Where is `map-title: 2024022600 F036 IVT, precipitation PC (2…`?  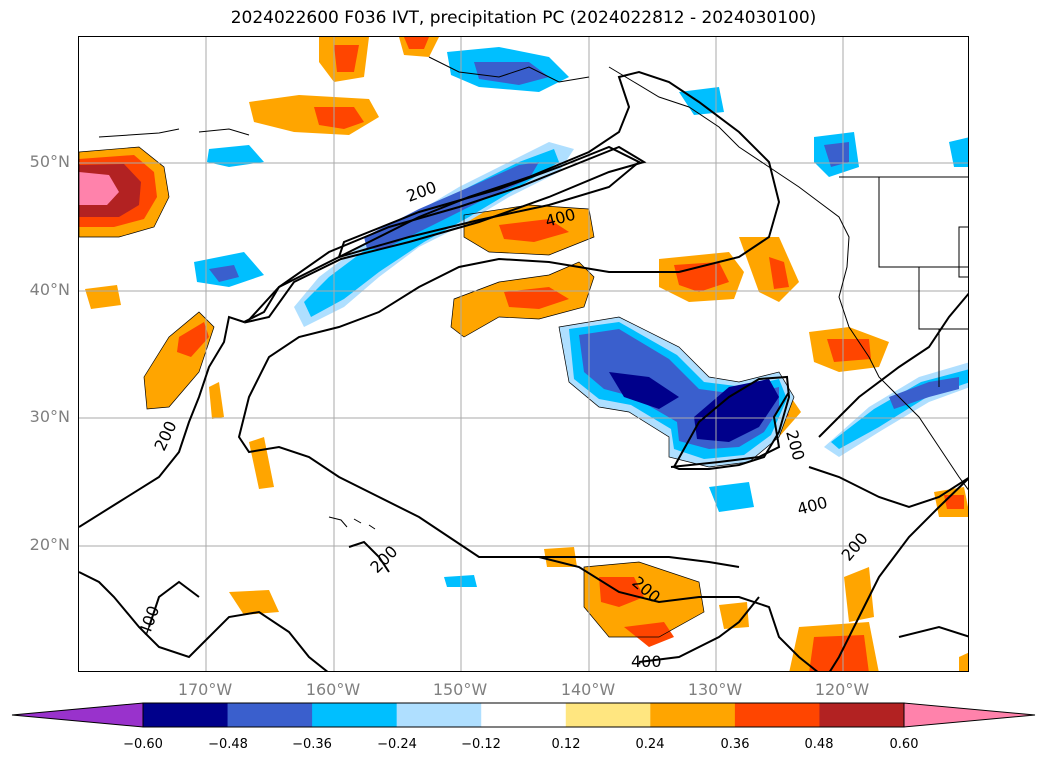
map-title: 2024022600 F036 IVT, precipitation PC (2… is located at coordinates (523, 18).